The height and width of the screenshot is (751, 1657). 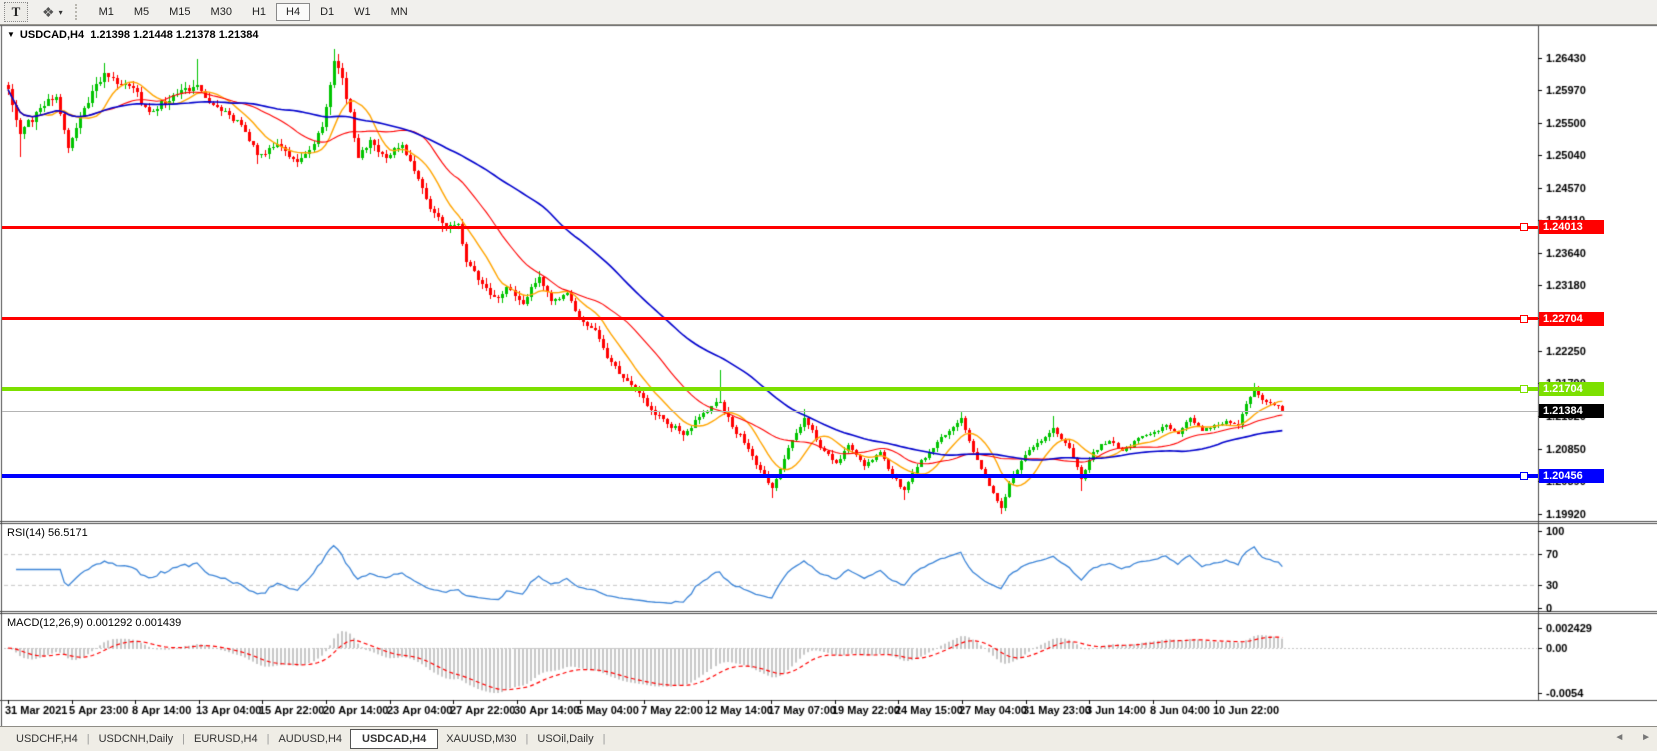 What do you see at coordinates (770, 411) in the screenshot?
I see `current-price-line` at bounding box center [770, 411].